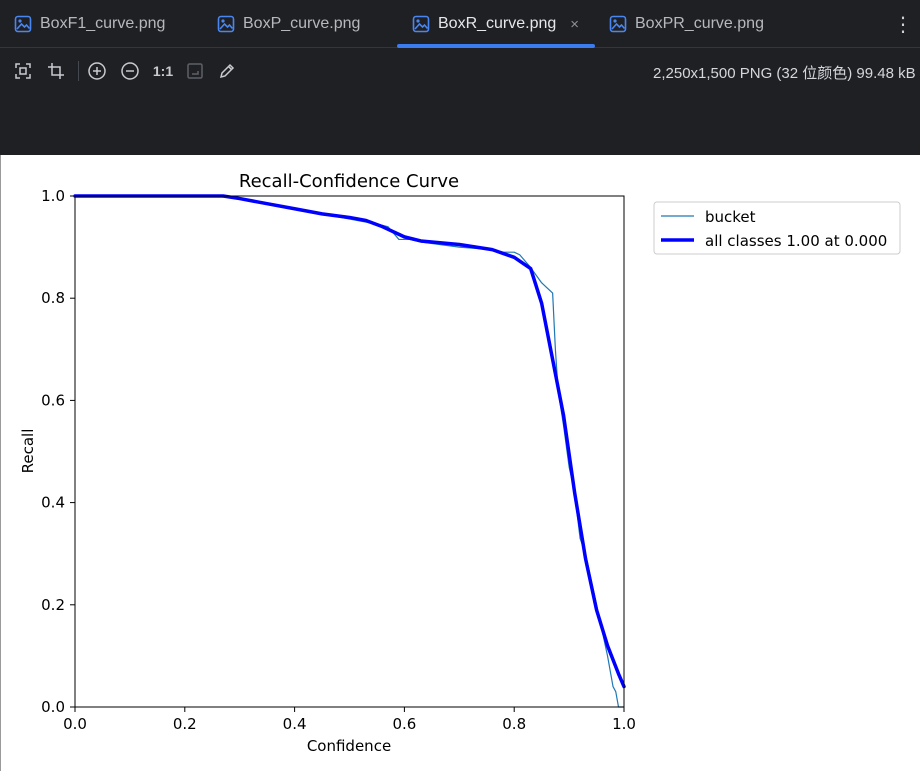 Image resolution: width=920 pixels, height=771 pixels. I want to click on toolbar: 1:1 2,250x1,500 PNG (32 位颜色) 99.48 kB, so click(460, 101).